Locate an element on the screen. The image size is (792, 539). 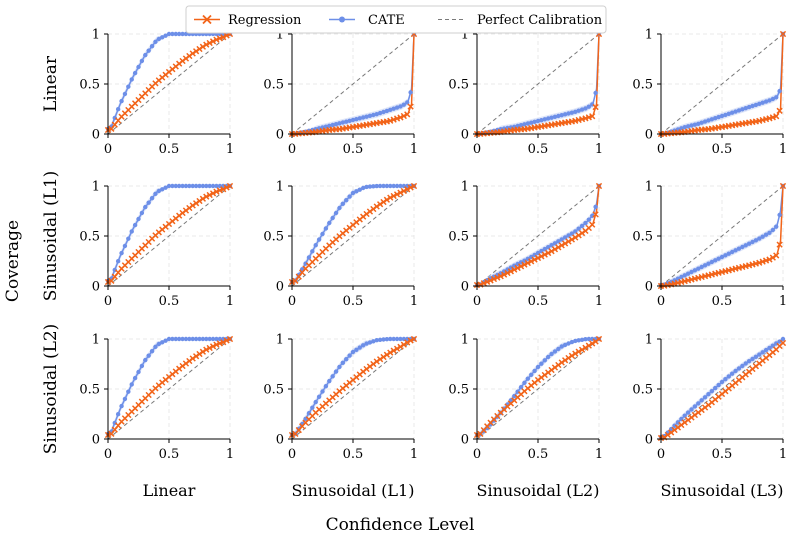
row-label-sinusoidal-l2: Sinusoidal (L2) is located at coordinates (51, 389).